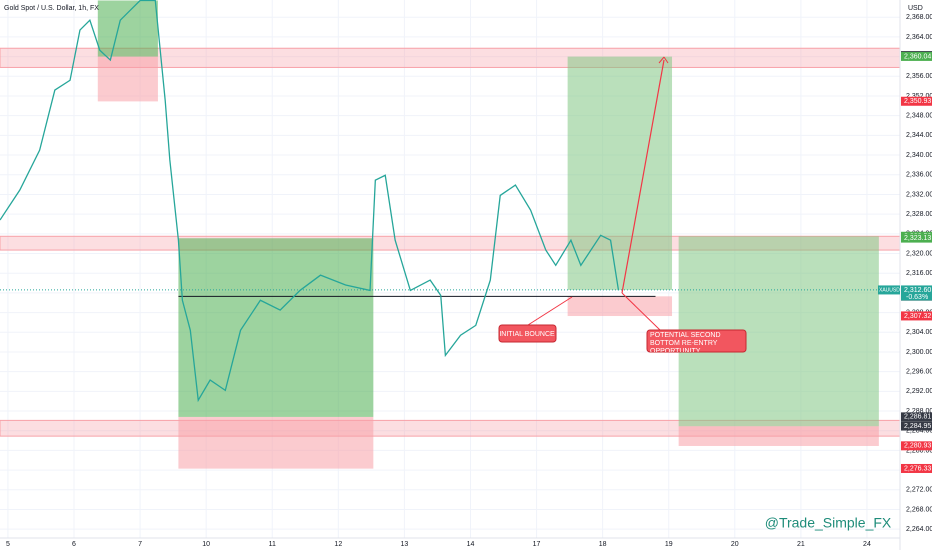  I want to click on watermark: @Trade_Simple_FX, so click(828, 523).